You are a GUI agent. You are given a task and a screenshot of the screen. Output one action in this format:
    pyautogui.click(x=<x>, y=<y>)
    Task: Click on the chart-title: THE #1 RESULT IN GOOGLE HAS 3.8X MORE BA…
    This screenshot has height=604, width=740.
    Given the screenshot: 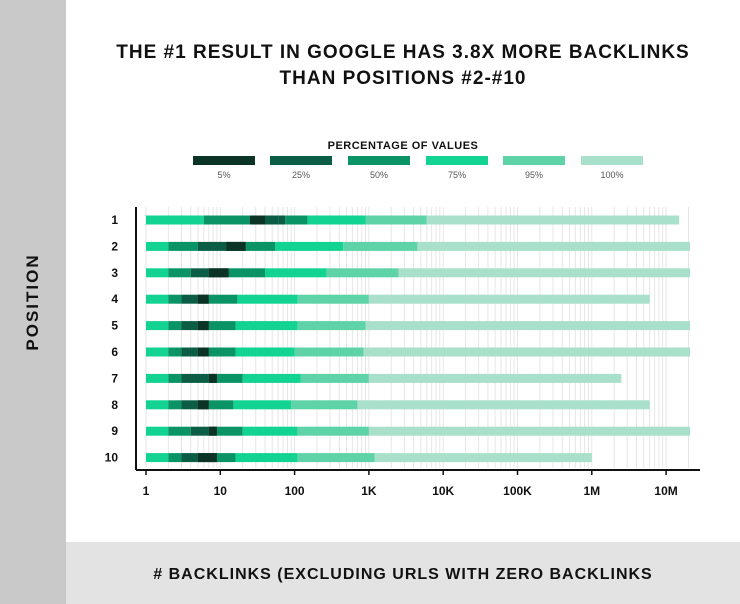 What is the action you would take?
    pyautogui.click(x=403, y=66)
    